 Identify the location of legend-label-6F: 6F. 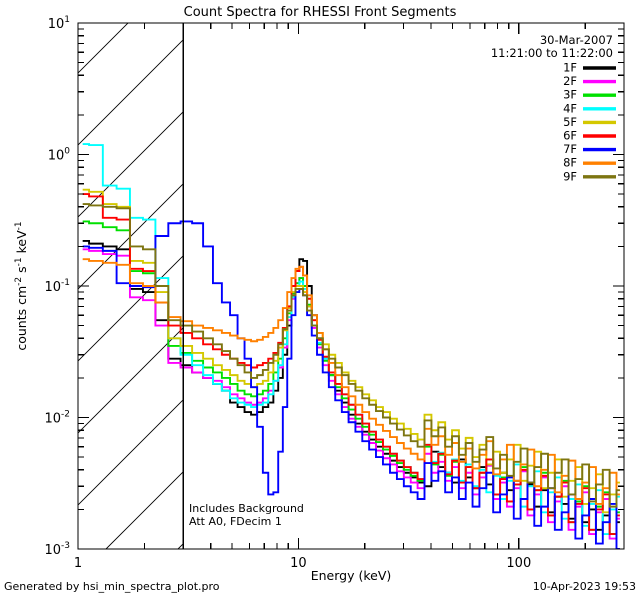
(570, 136).